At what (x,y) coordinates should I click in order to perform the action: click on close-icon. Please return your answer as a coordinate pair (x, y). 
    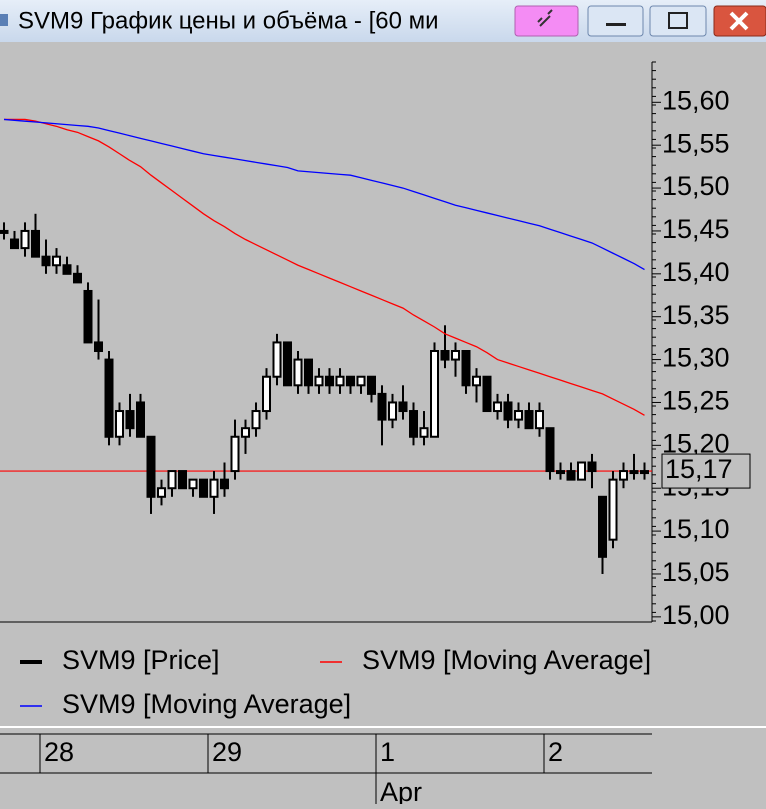
    Looking at the image, I should click on (739, 21).